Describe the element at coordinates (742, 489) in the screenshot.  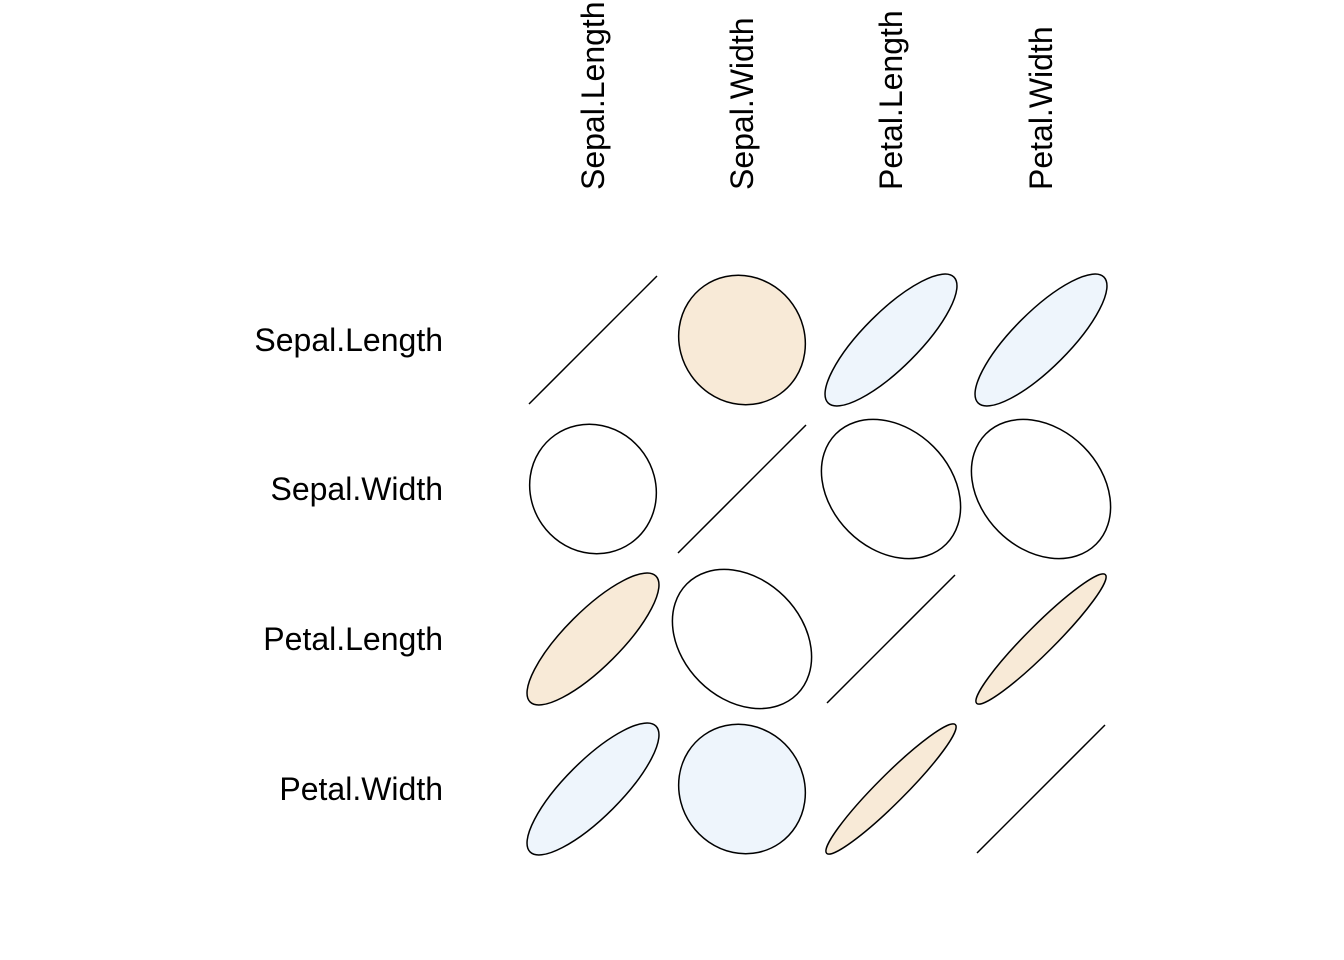
I see `cell-sepal-width-sepal-width-line` at that location.